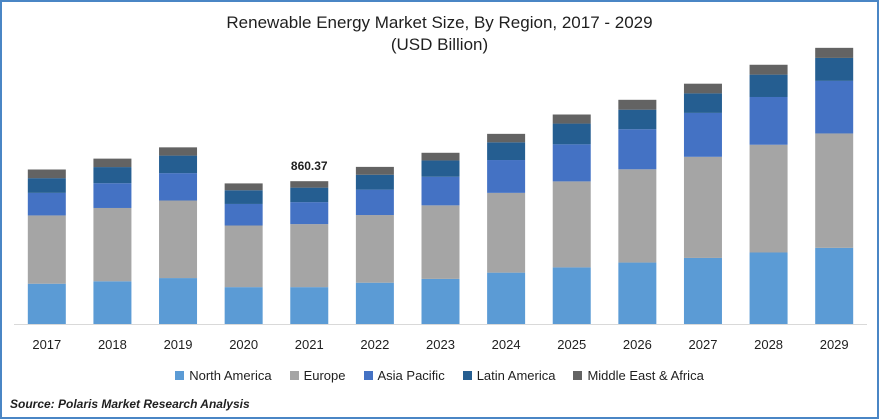 This screenshot has width=879, height=419. What do you see at coordinates (439, 44) in the screenshot?
I see `chart-subtitle: (USD Billion)` at bounding box center [439, 44].